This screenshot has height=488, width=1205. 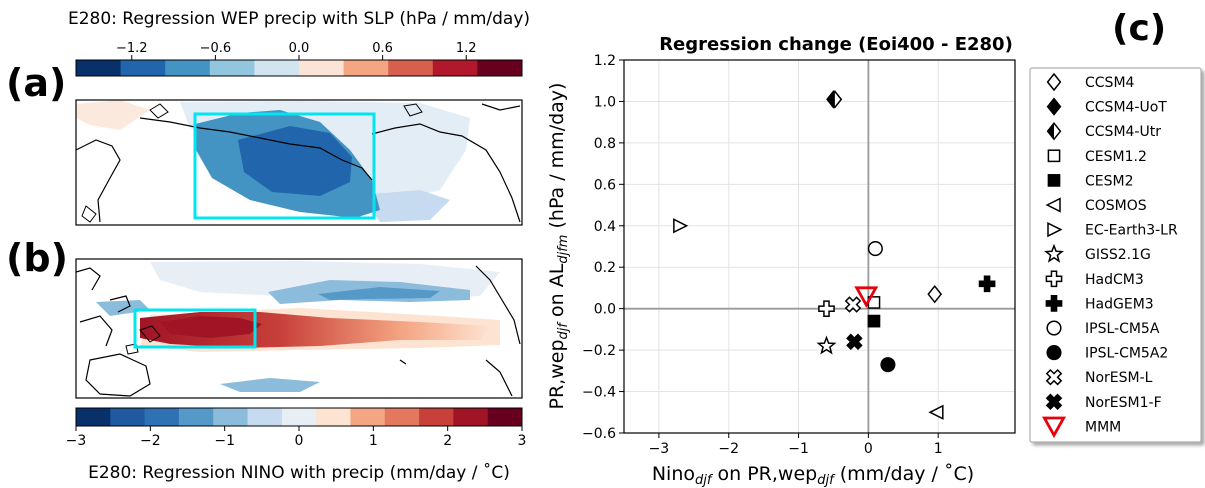 I want to click on legend-item: GISS2.1G, so click(x=1097, y=253).